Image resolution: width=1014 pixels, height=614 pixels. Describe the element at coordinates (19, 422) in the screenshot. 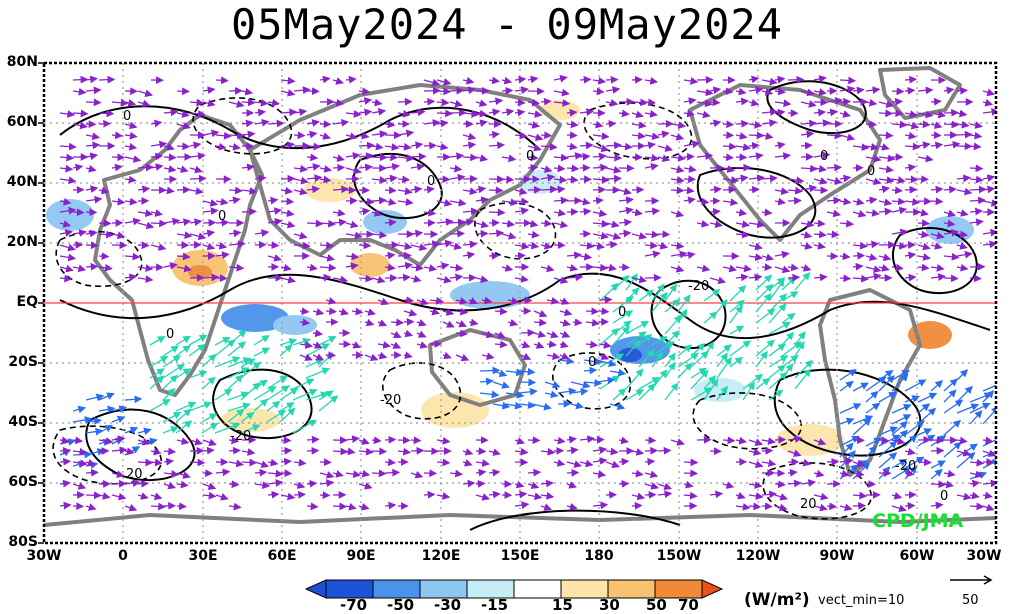

I see `lat-label: 40S` at that location.